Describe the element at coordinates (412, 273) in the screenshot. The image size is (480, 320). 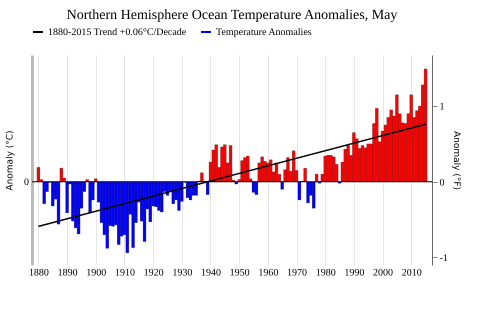
I see `x-tick-label: 2010` at that location.